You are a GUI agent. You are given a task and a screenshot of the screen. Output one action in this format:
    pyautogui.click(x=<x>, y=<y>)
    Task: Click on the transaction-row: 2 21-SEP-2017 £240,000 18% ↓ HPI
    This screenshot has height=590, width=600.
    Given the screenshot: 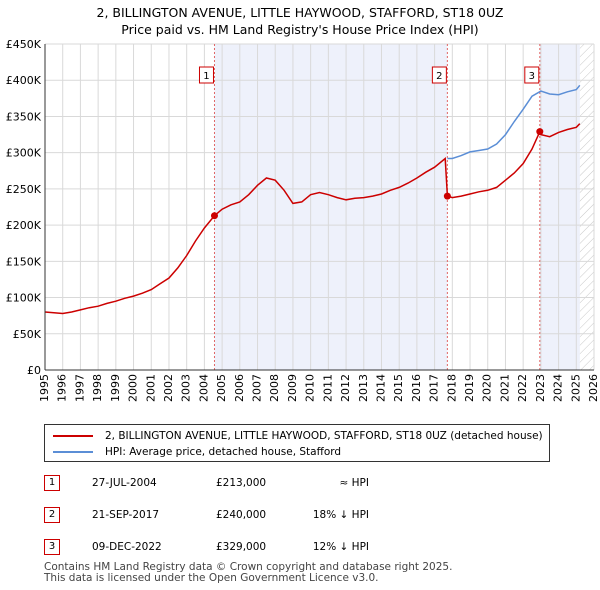 What is the action you would take?
    pyautogui.click(x=304, y=515)
    